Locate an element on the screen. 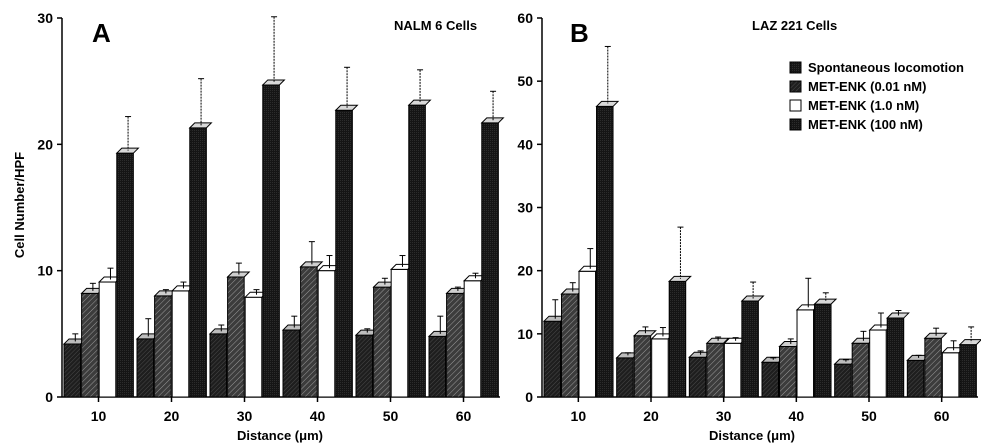  legend-label: Spontaneous locomotion is located at coordinates (886, 67).